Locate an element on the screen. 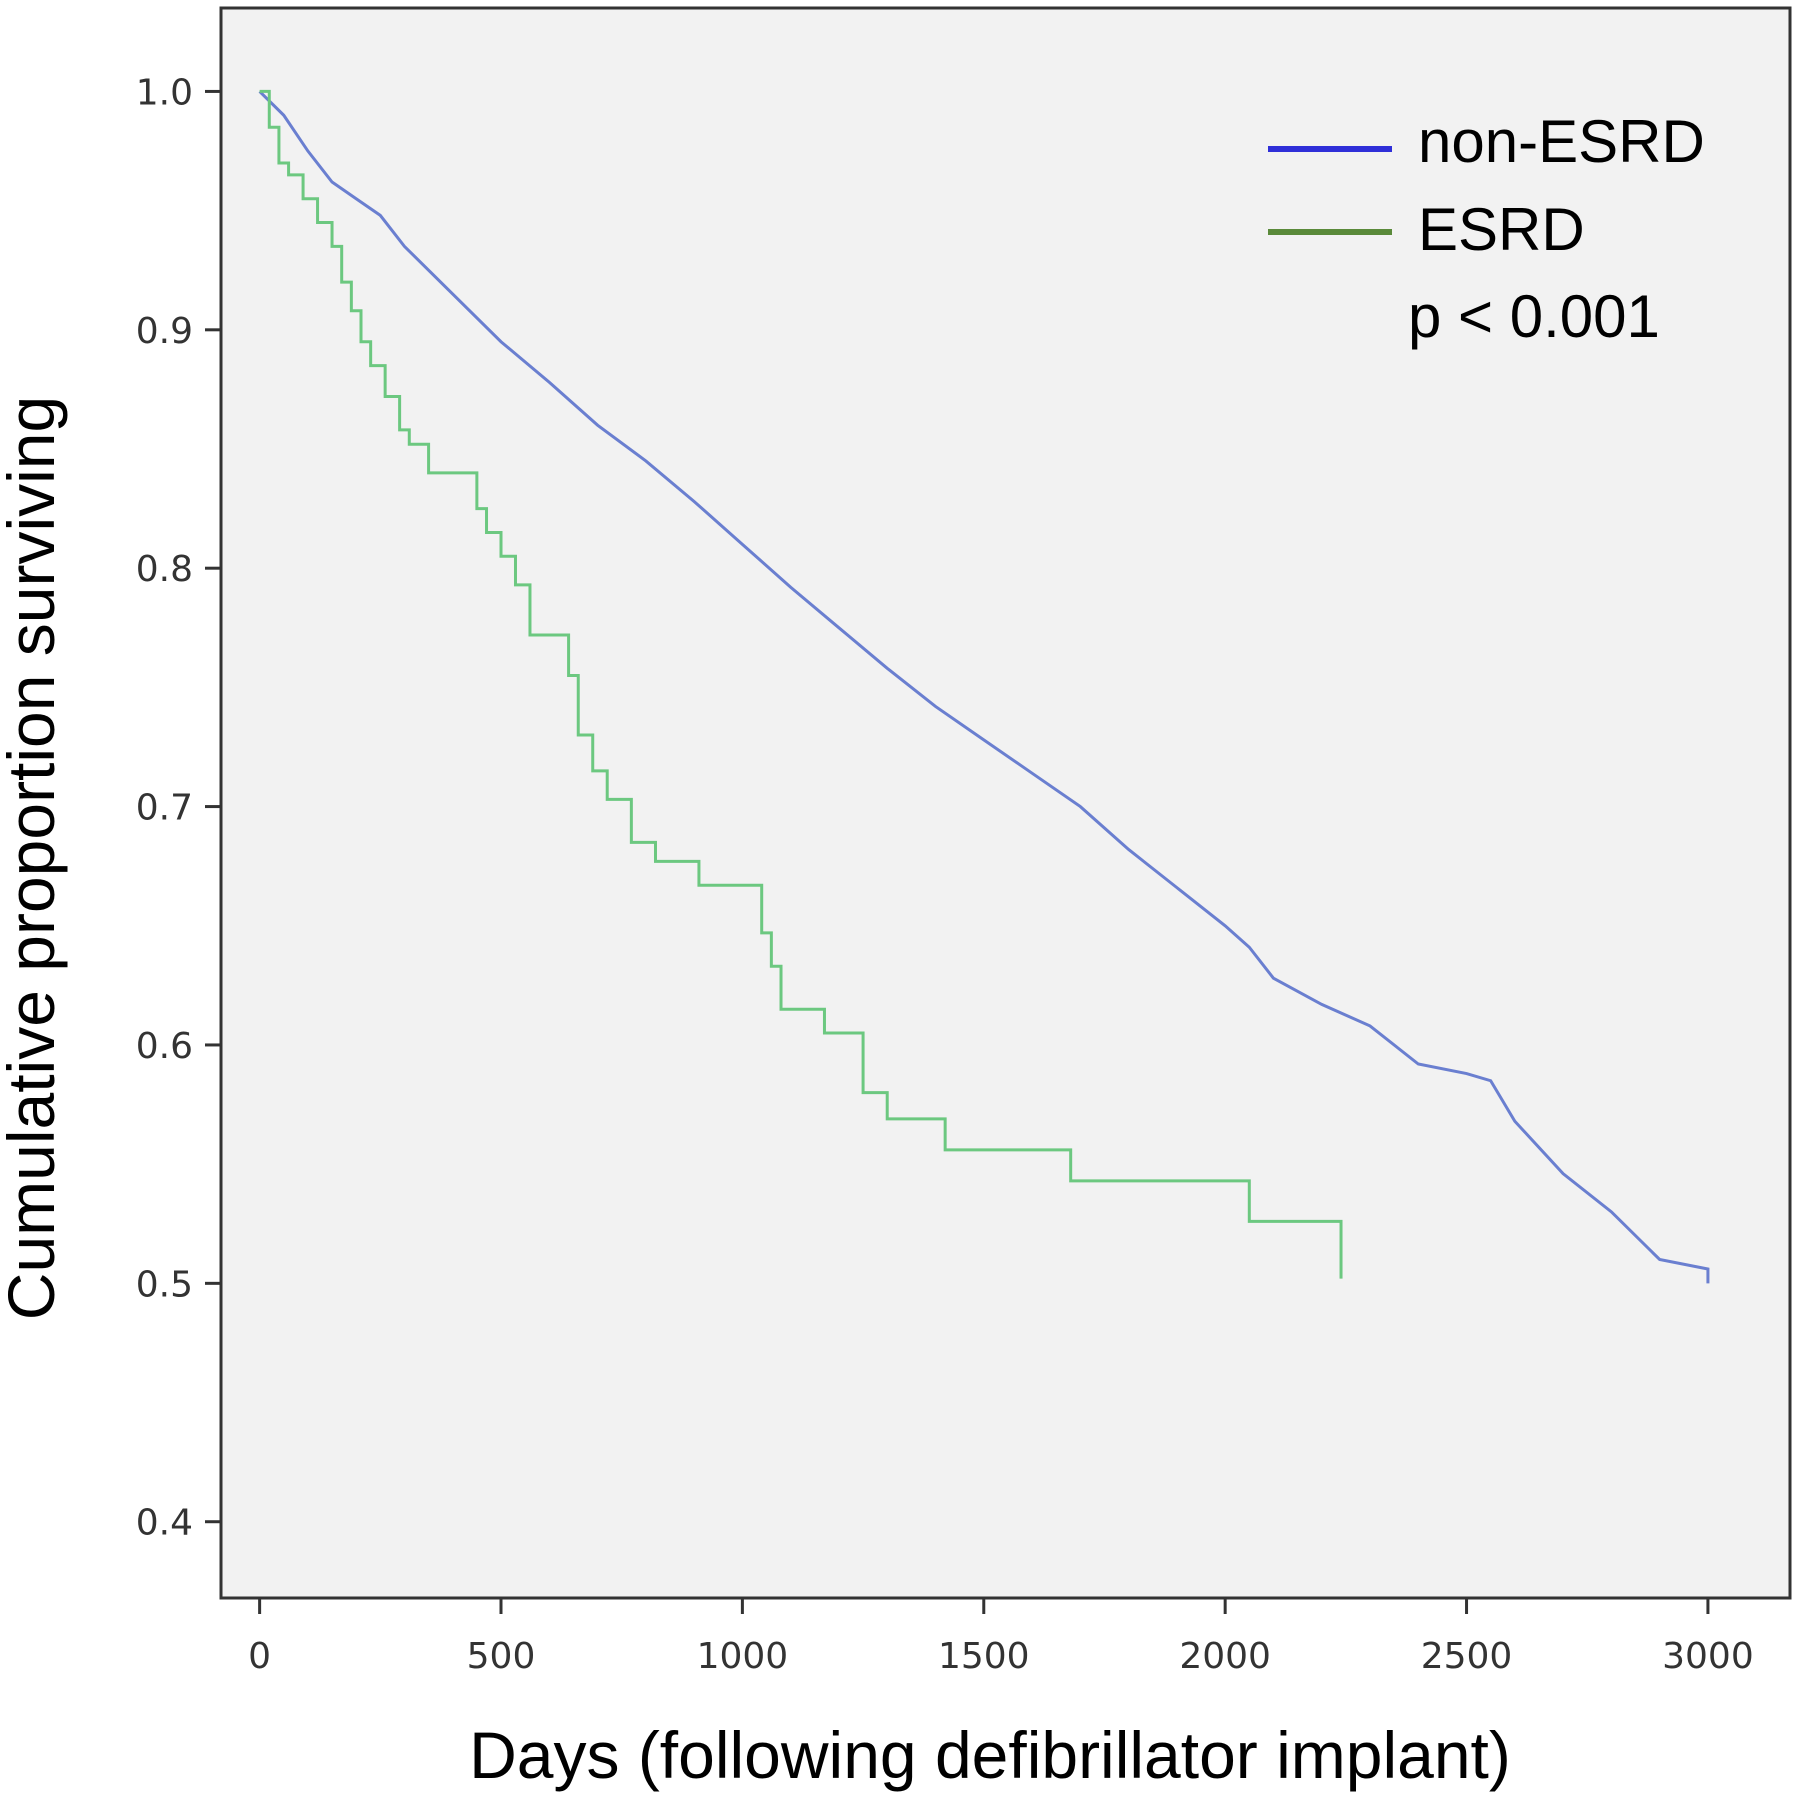  y-tick-label: 1.0 is located at coordinates (164, 92).